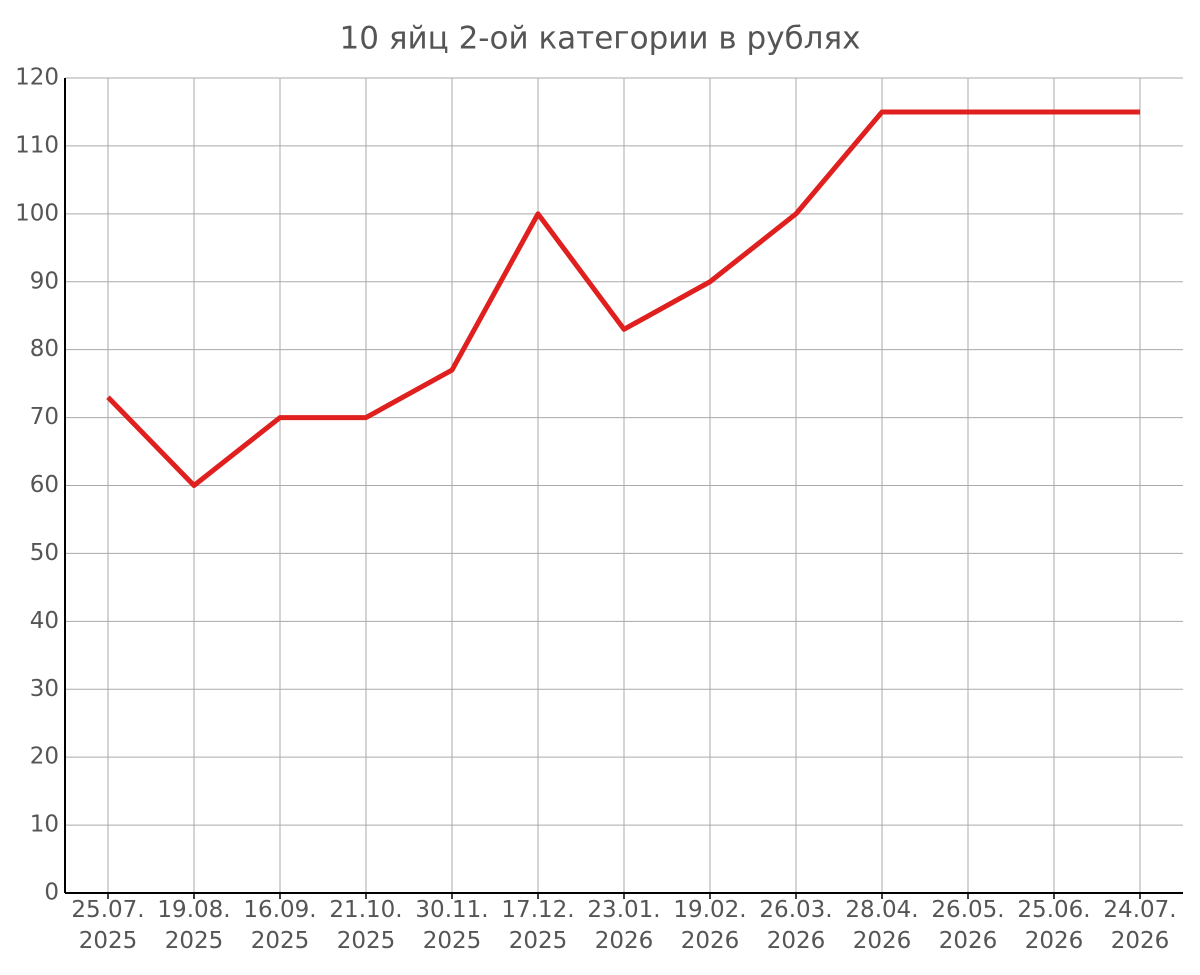 The width and height of the screenshot is (1200, 975). I want to click on chart-title: 10 яйц 2-ой категории в рублях, so click(600, 39).